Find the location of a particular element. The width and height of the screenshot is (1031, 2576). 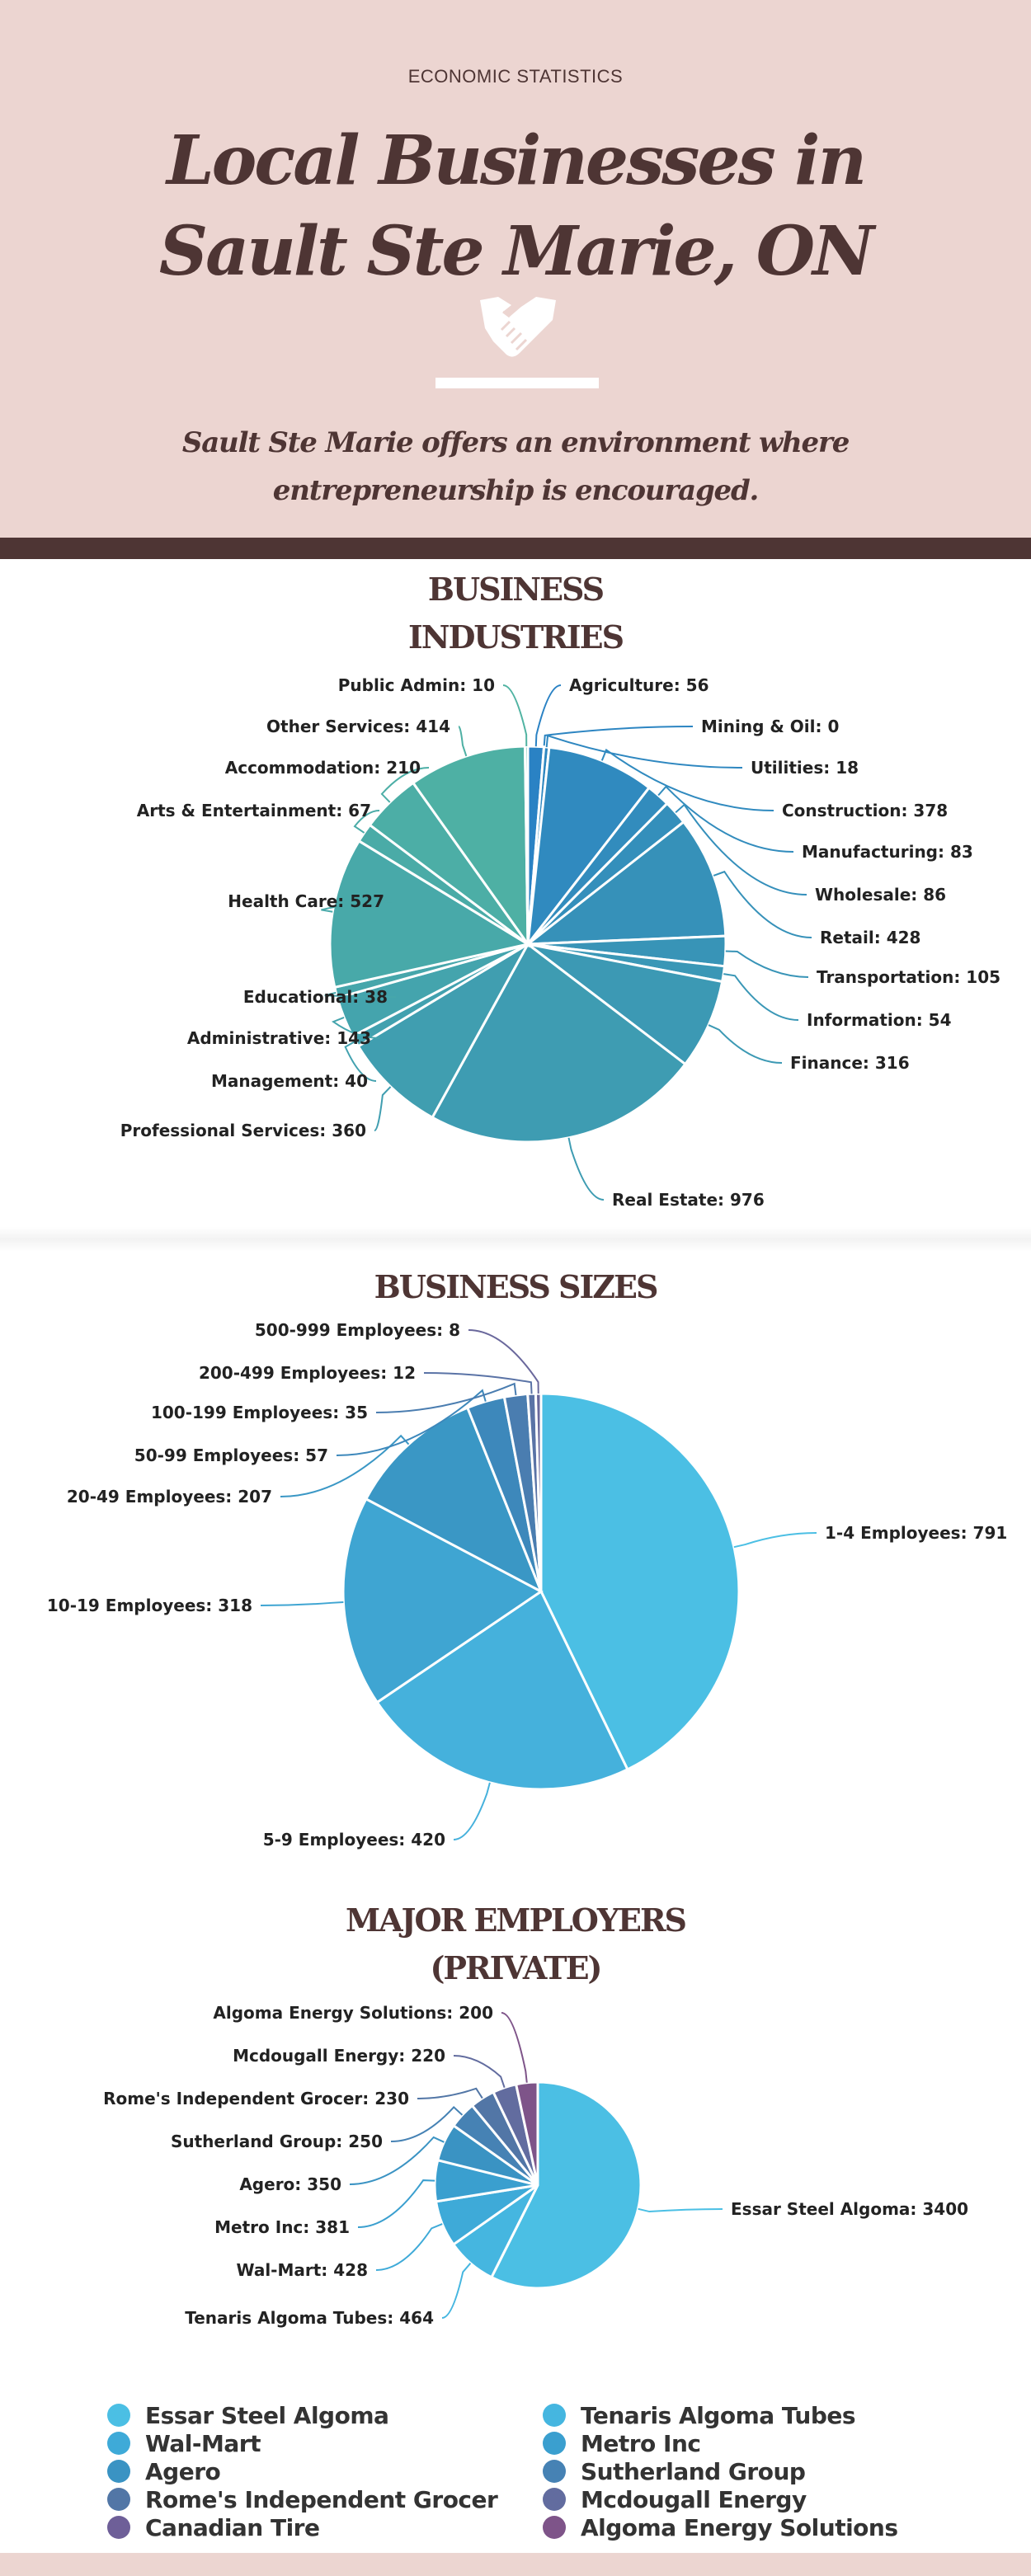

legend-item-essar-steel-algoma: Essar Steel Algoma is located at coordinates (248, 2415).